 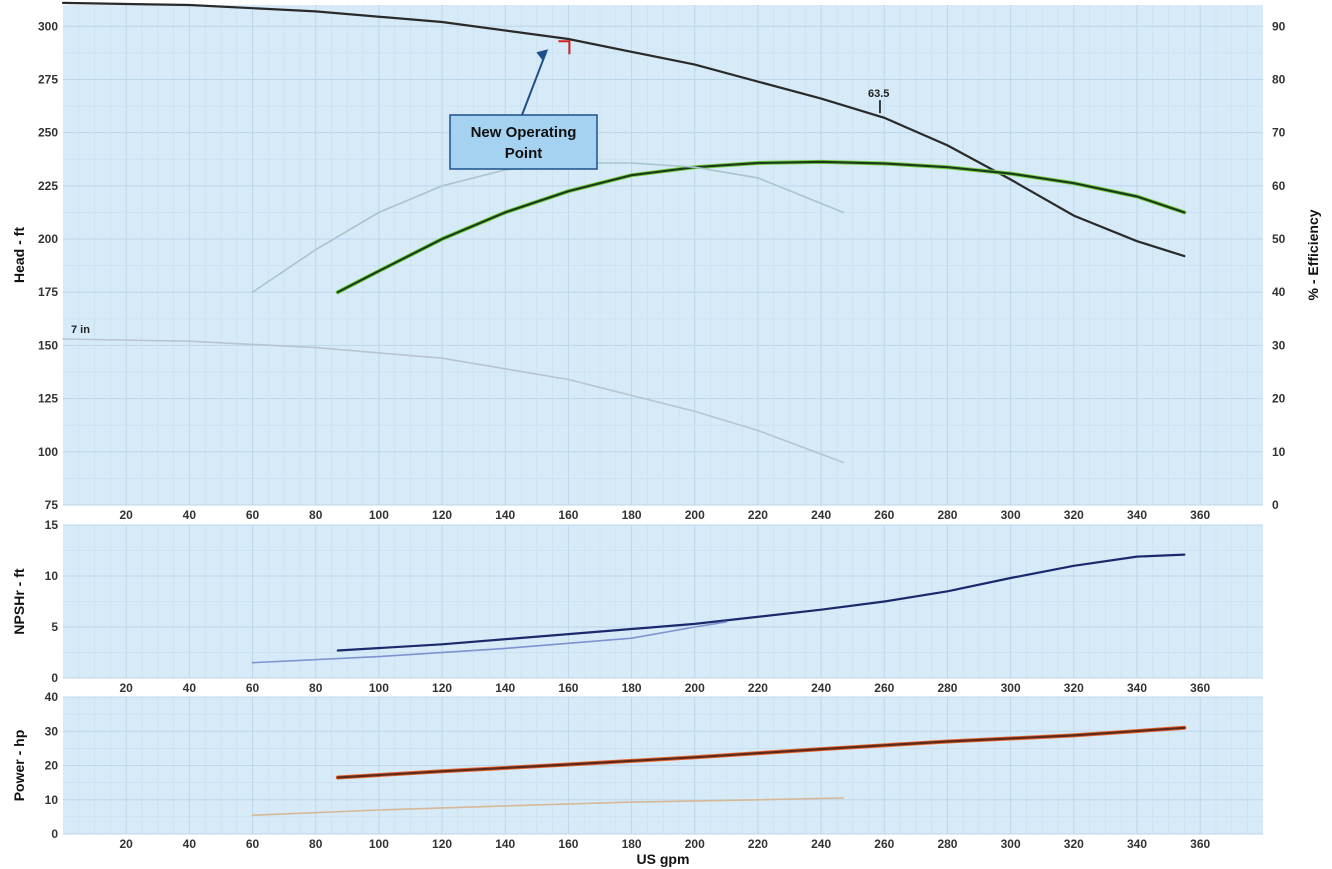 What do you see at coordinates (52, 766) in the screenshot?
I see `power-y-tick-label: 20` at bounding box center [52, 766].